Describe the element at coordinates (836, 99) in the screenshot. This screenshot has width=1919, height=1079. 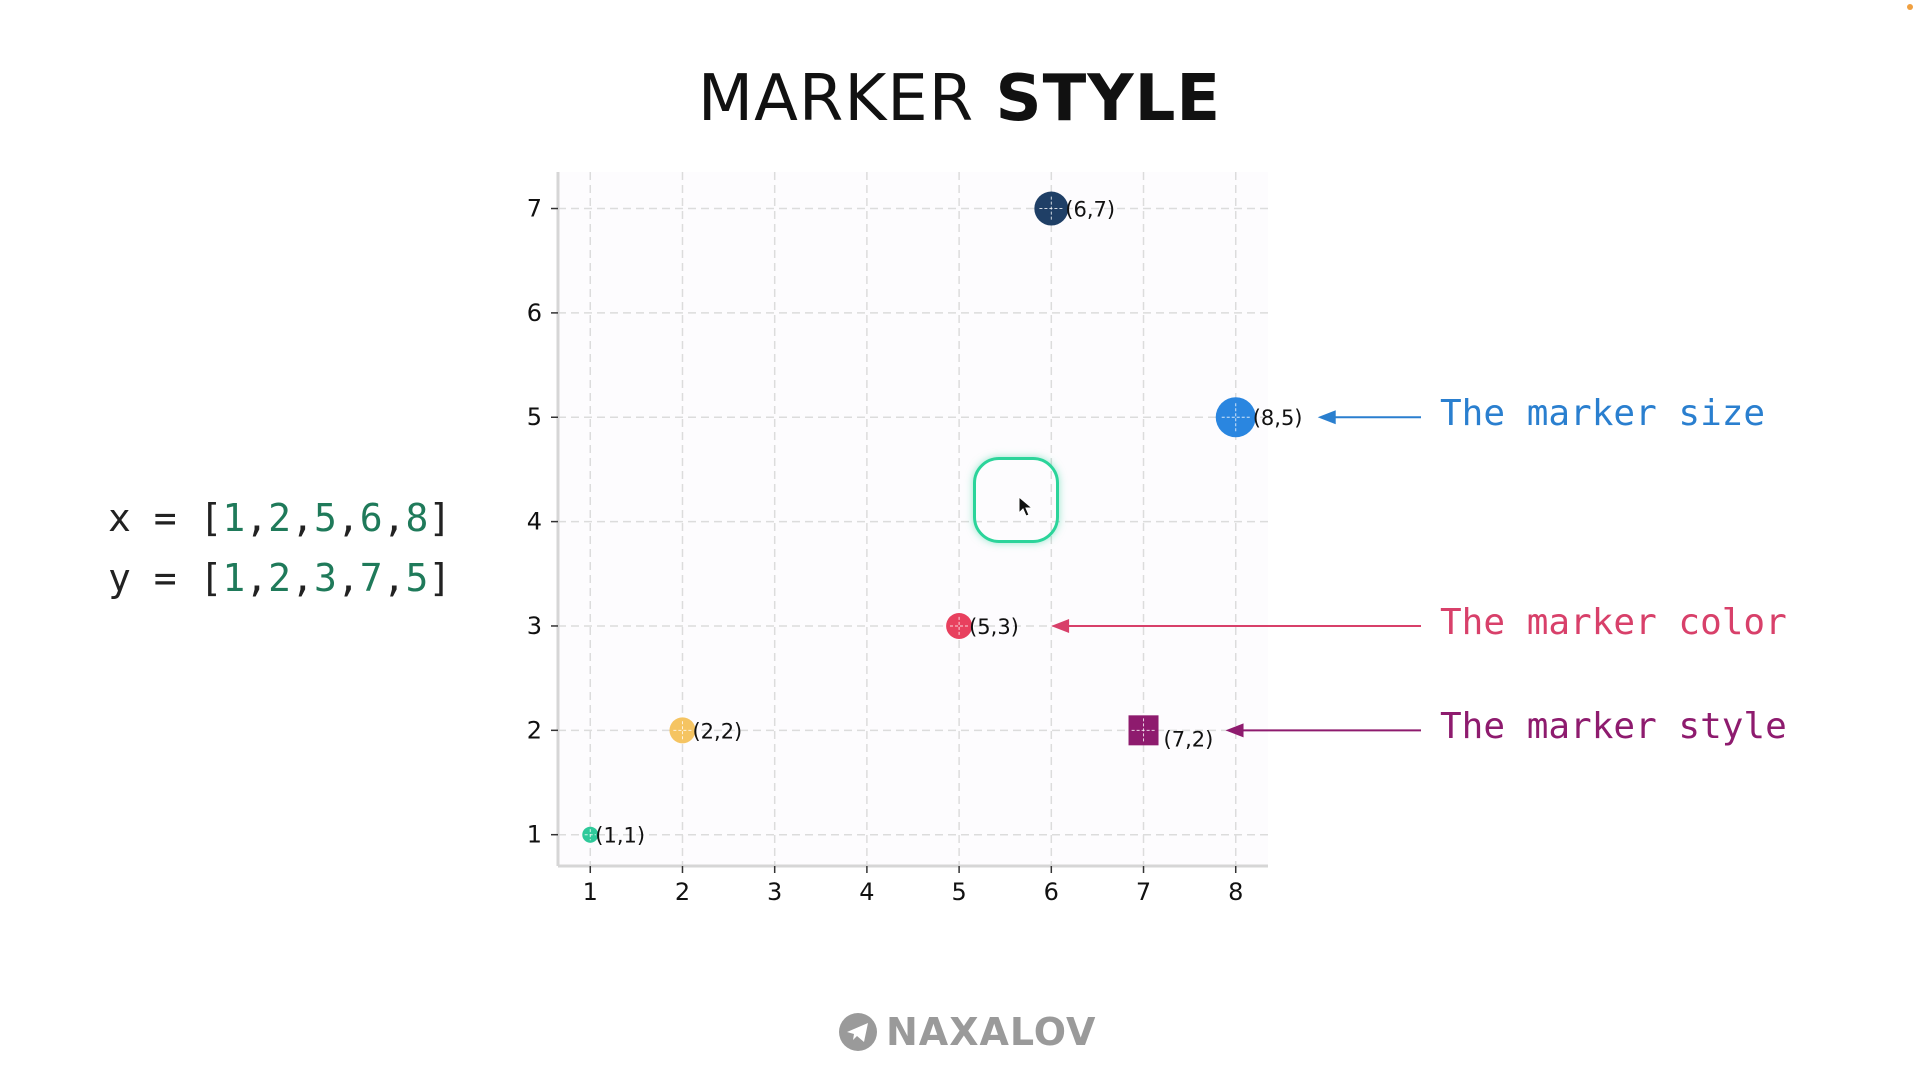
I see `title-light: MARKER` at that location.